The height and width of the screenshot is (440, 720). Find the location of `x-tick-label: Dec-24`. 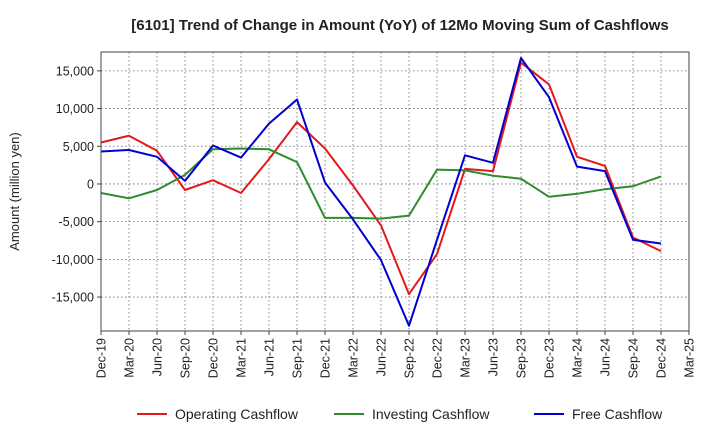

x-tick-label: Dec-24 is located at coordinates (662, 358).